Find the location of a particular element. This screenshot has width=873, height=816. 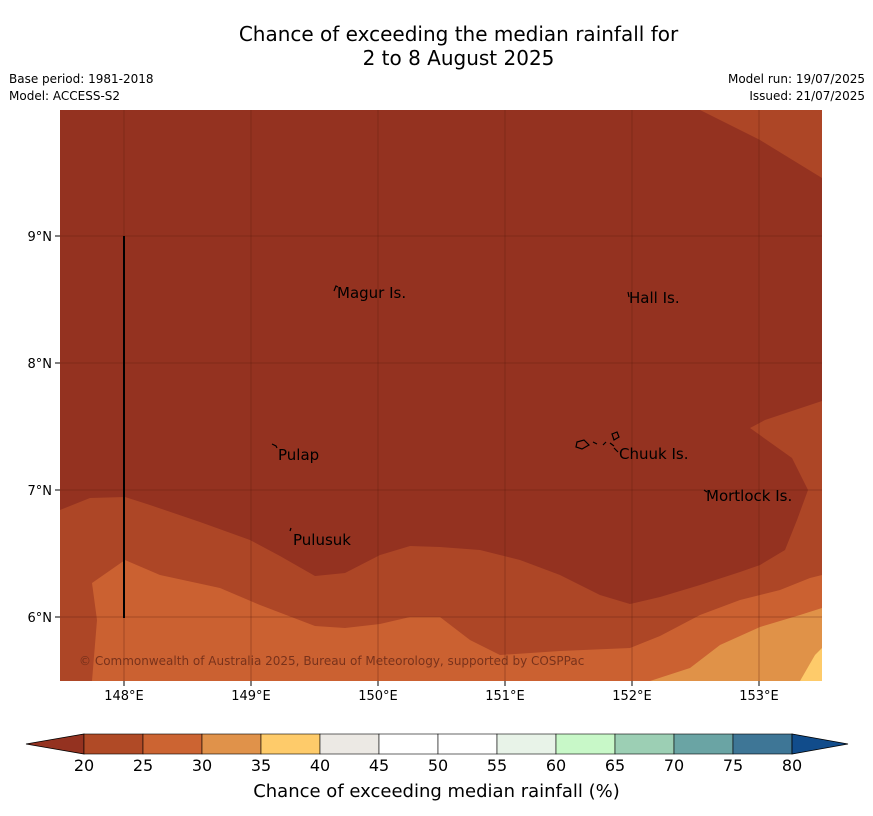

model-run: Model run: 19/07/2025 is located at coordinates (796, 79).